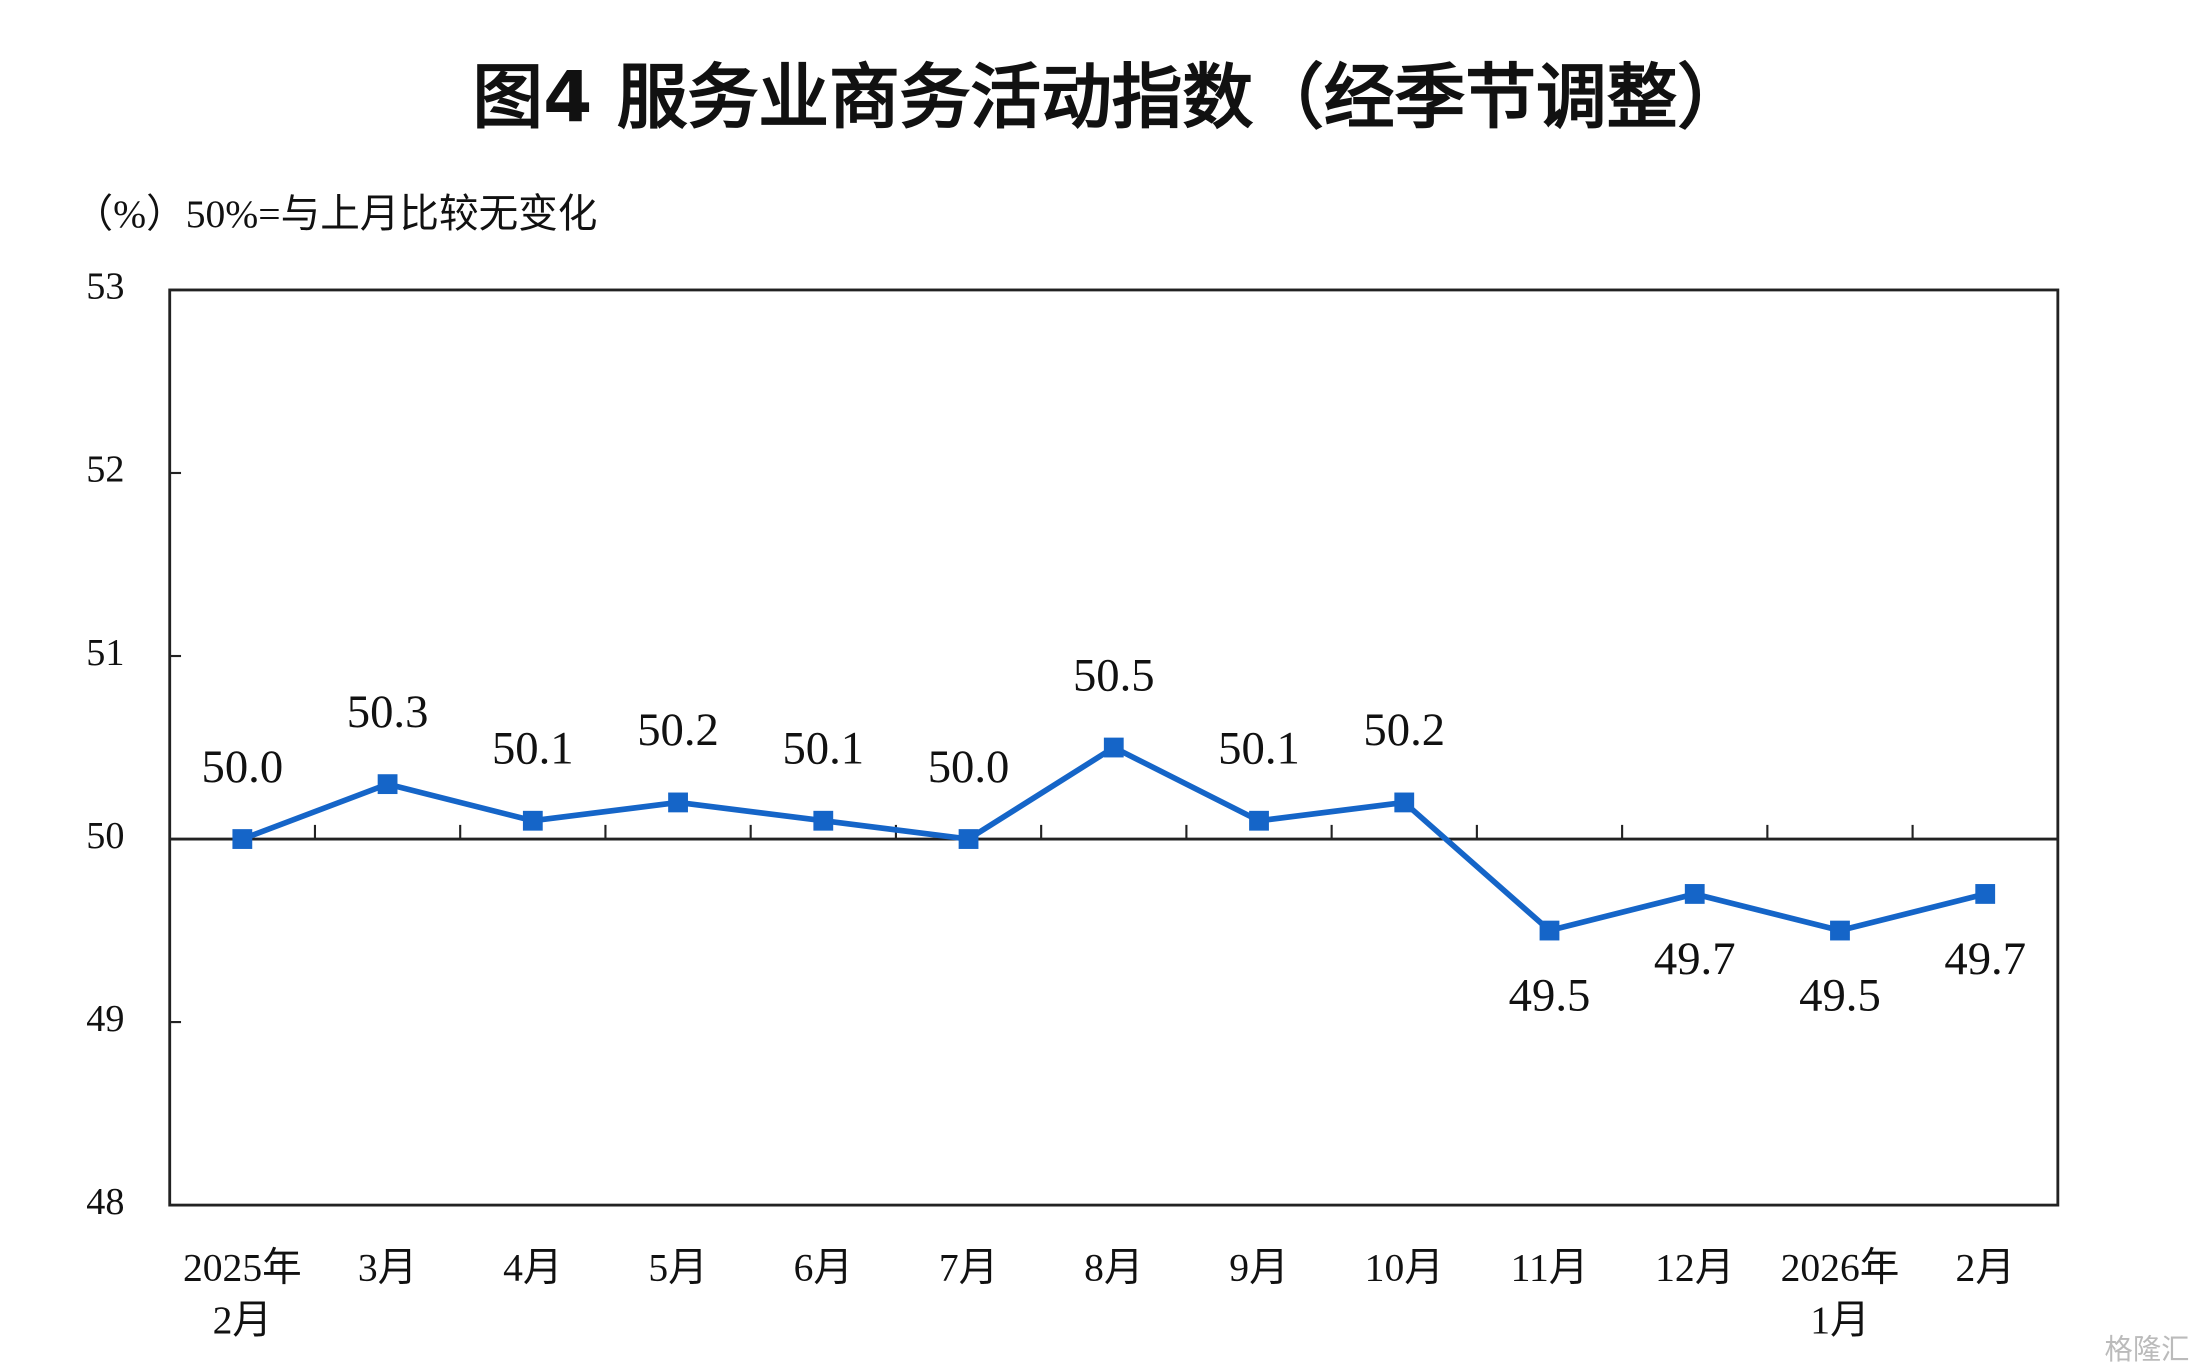  What do you see at coordinates (105, 1019) in the screenshot?
I see `y-tick-label: 49` at bounding box center [105, 1019].